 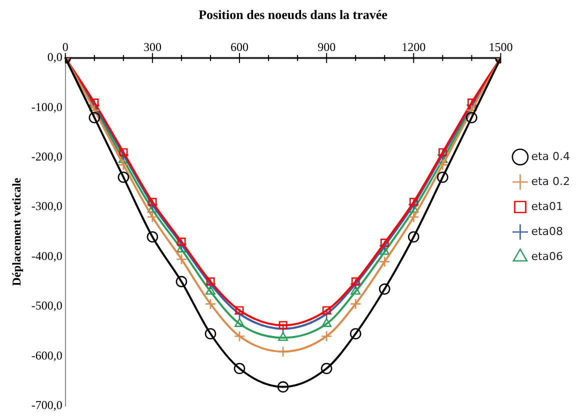 I want to click on legend-label: eta06, so click(x=547, y=256).